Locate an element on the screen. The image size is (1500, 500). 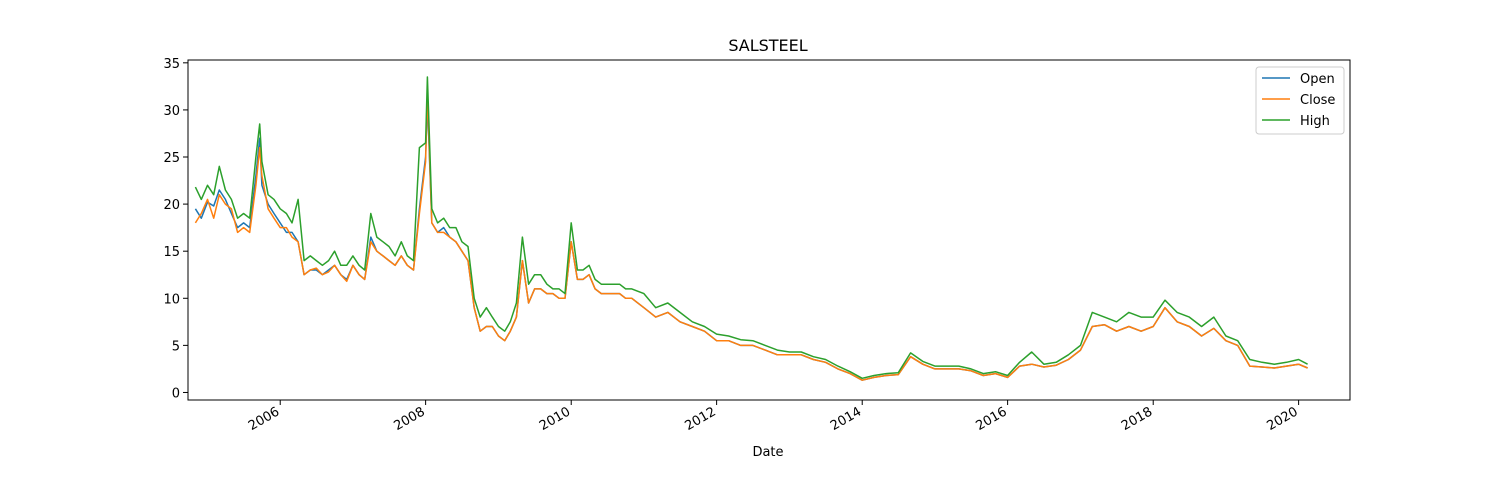
legend-label-close: Close is located at coordinates (1317, 100).